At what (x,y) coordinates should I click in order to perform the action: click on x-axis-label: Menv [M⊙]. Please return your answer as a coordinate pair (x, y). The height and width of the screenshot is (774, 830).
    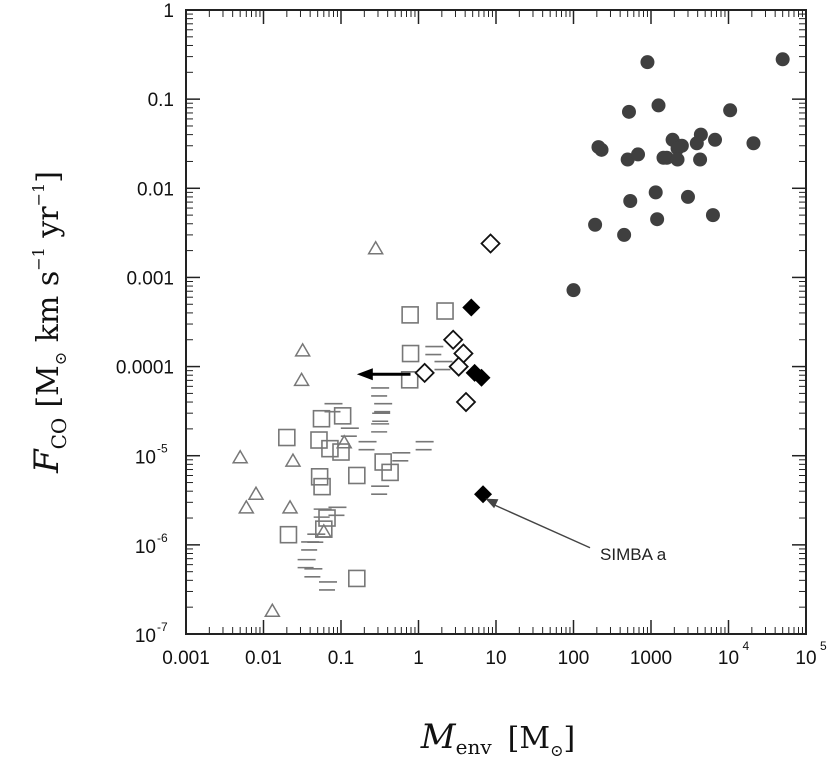
    Looking at the image, I should click on (497, 738).